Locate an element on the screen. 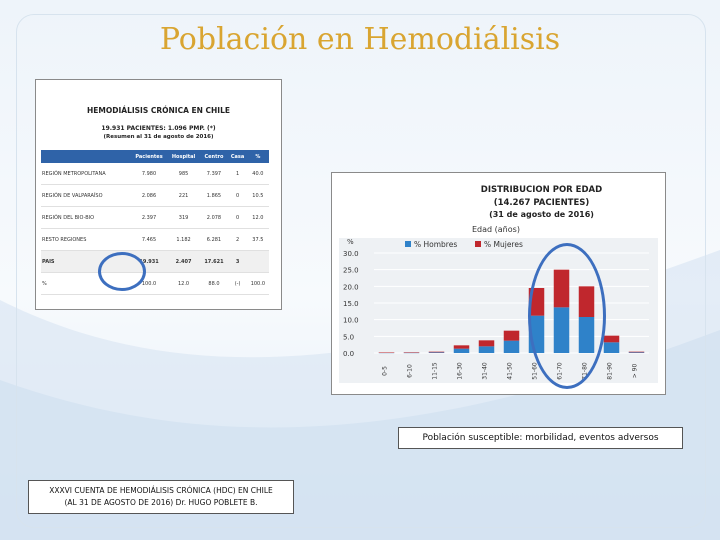 Image resolution: width=720 pixels, height=540 pixels. cell-casa: 3 is located at coordinates (237, 261).